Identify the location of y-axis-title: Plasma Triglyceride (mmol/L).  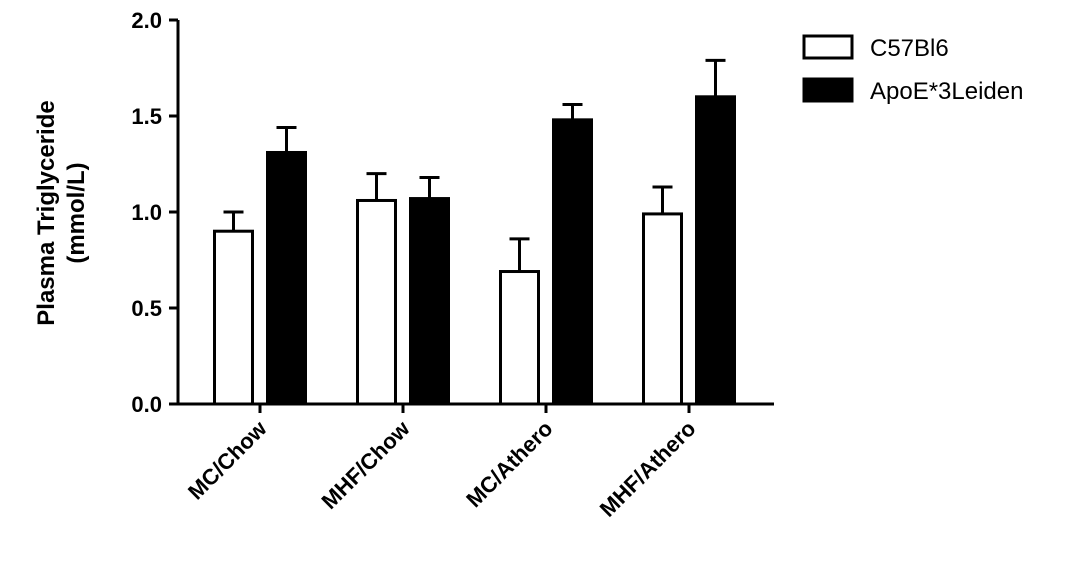
(61, 212).